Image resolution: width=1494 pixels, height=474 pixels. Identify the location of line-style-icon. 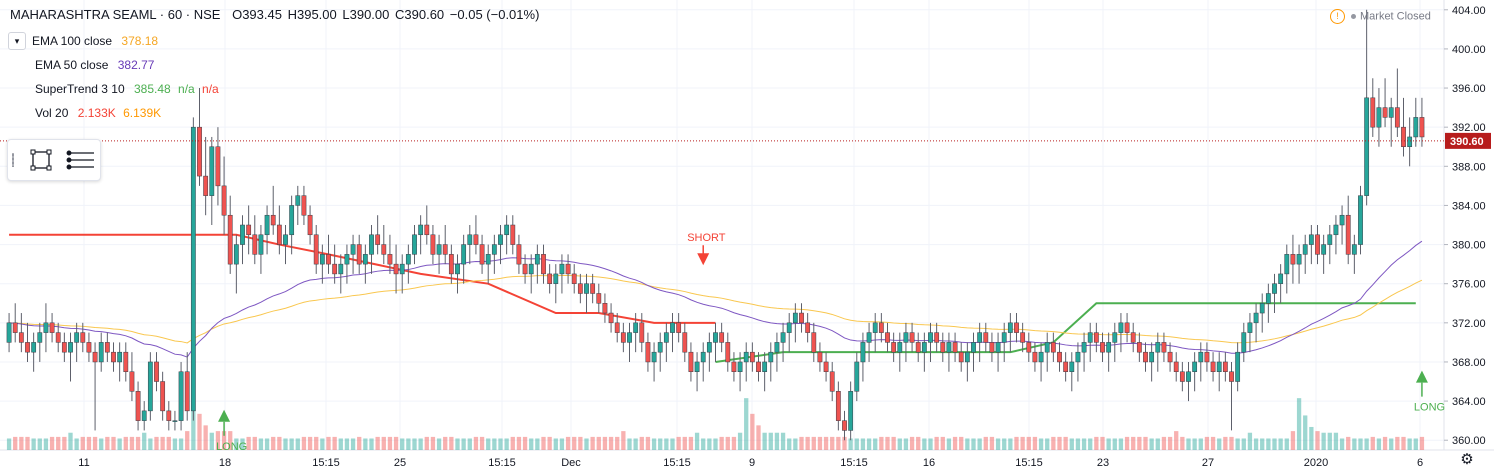
(80, 160).